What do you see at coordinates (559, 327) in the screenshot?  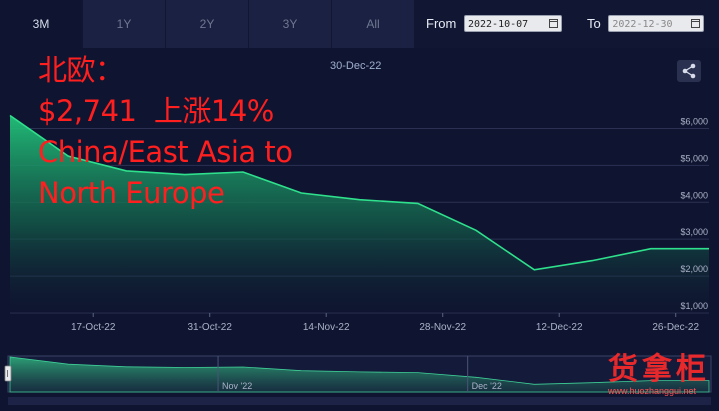 I see `x-tick-label: 12-Dec-22` at bounding box center [559, 327].